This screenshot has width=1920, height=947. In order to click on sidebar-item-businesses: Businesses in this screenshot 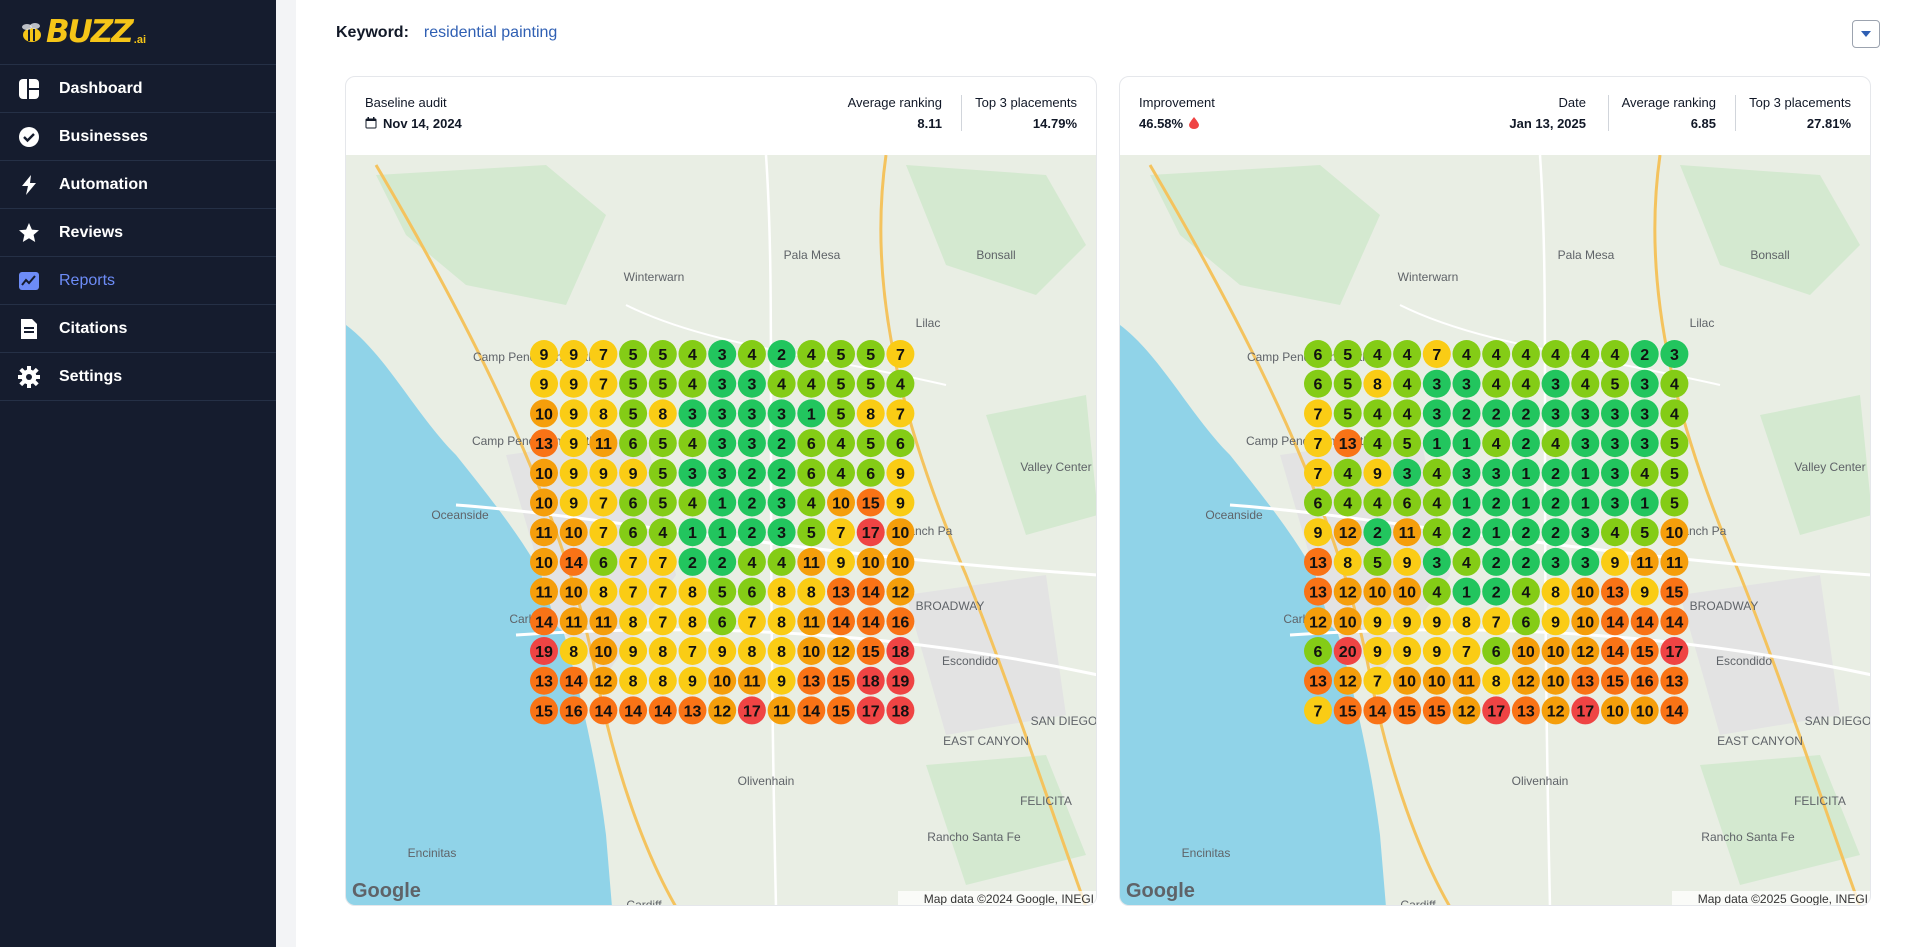, I will do `click(138, 137)`.